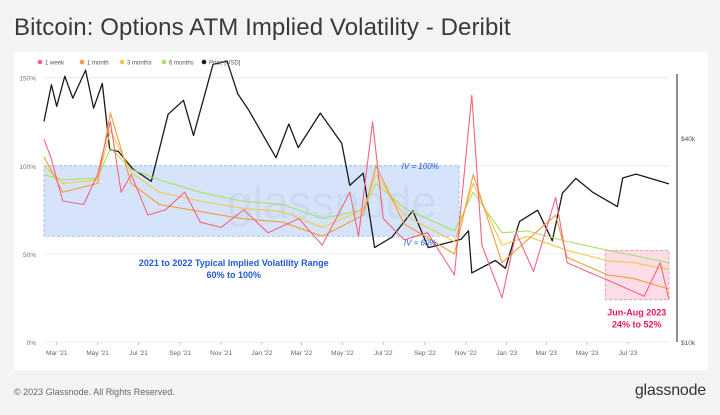  I want to click on legend-label: 3 months, so click(139, 64).